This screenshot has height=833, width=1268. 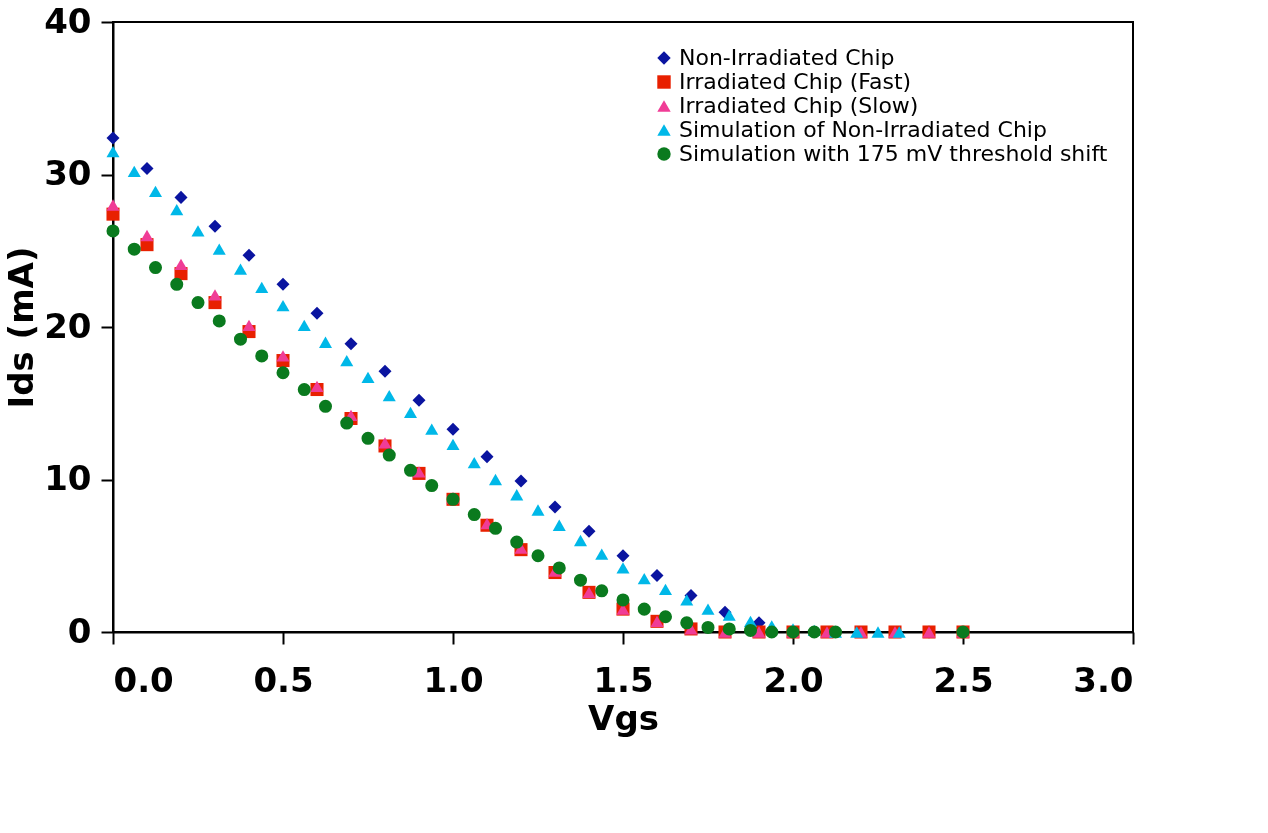 What do you see at coordinates (795, 81) in the screenshot?
I see `legend-label: Irradiated Chip (Fast)` at bounding box center [795, 81].